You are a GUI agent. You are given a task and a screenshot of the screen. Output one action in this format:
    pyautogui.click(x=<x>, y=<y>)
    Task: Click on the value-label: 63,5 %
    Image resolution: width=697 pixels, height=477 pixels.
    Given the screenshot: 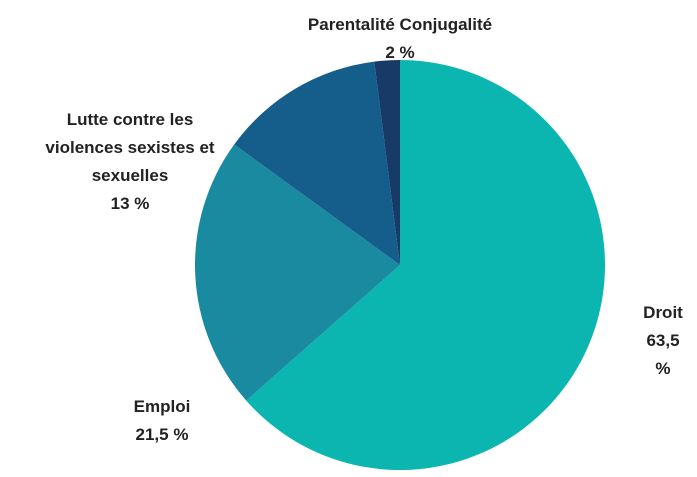 What is the action you would take?
    pyautogui.click(x=663, y=354)
    